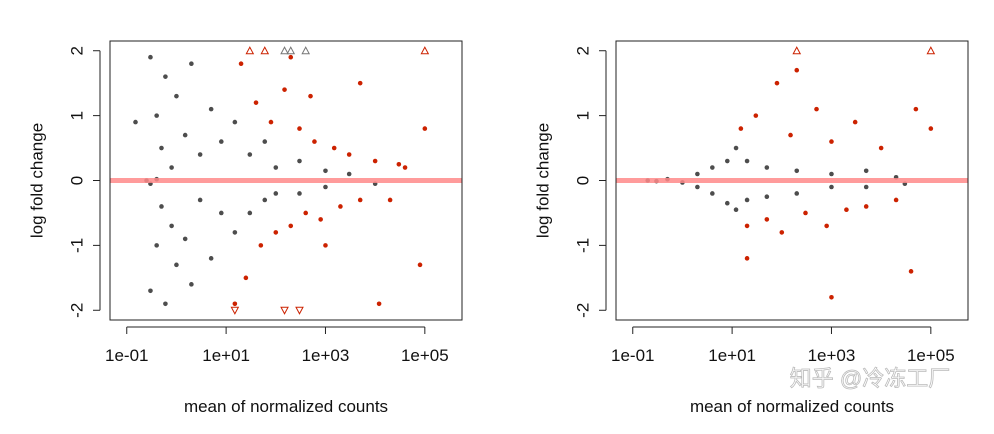 The width and height of the screenshot is (994, 434). What do you see at coordinates (832, 355) in the screenshot?
I see `x-tick-label: 1e+03` at bounding box center [832, 355].